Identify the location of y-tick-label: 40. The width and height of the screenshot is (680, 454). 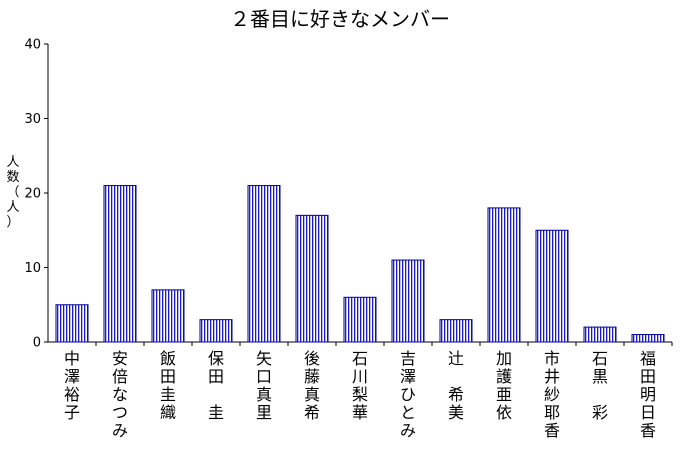
(32, 45).